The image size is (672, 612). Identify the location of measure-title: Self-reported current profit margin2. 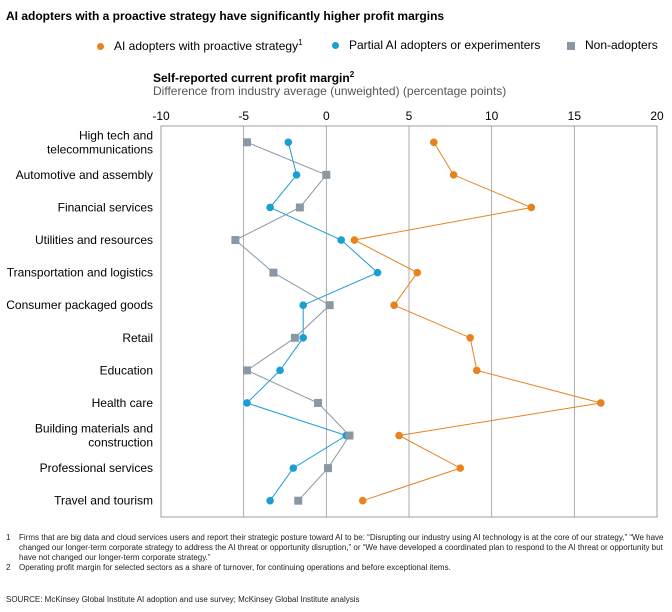
(253, 77).